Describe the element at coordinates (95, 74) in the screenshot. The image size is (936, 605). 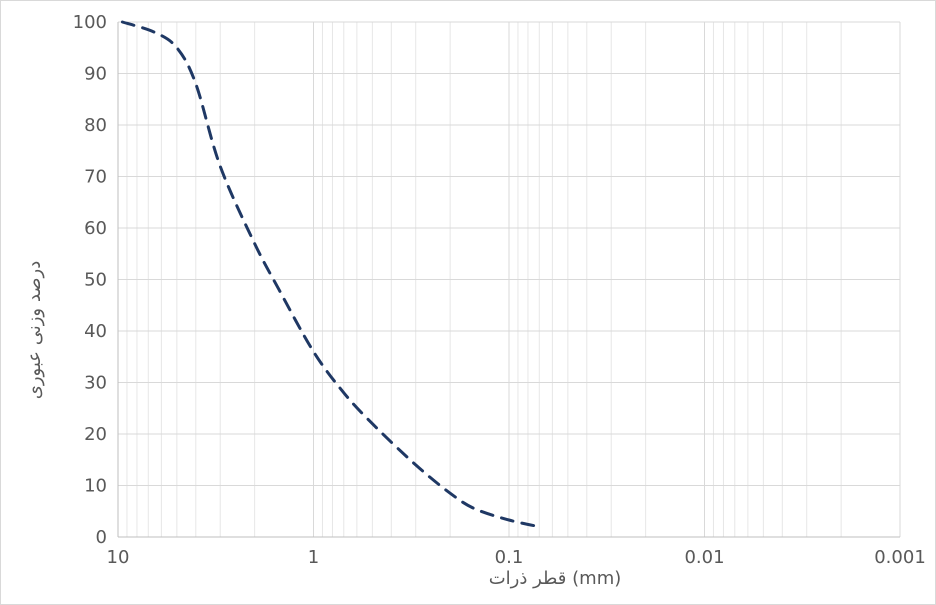
I see `y-tick-label: 90` at that location.